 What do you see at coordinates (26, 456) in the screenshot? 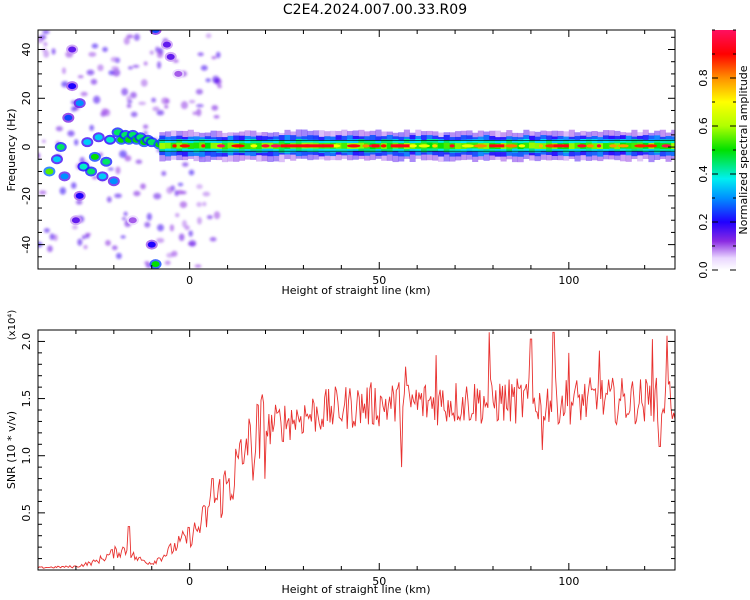
I see `line-y-tick-label: 1.0` at bounding box center [26, 456].